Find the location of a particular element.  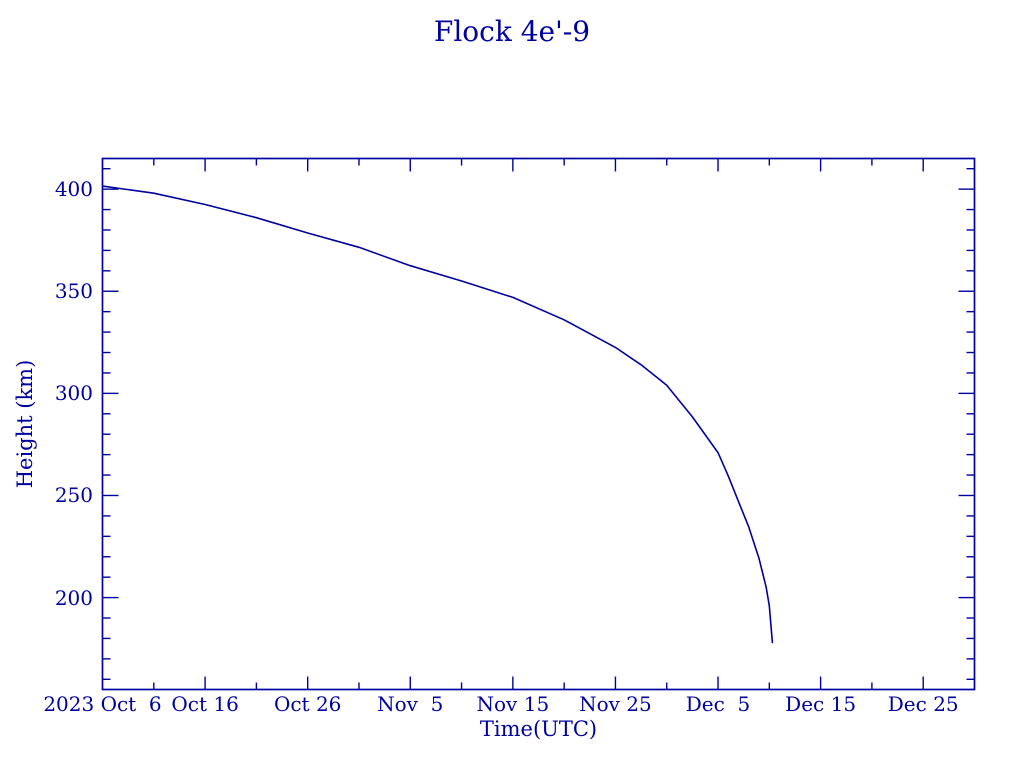

y-axis-title: Height (km) is located at coordinates (25, 424).